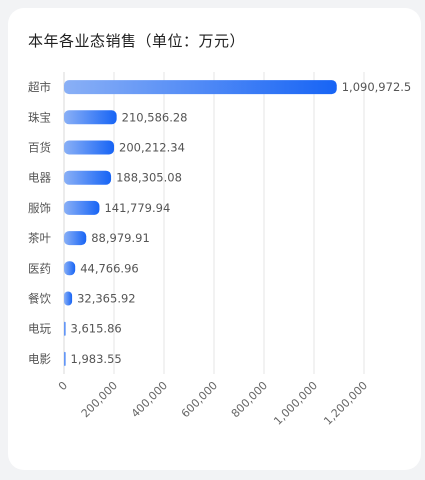  I want to click on value-label: 3,615.86, so click(96, 329).